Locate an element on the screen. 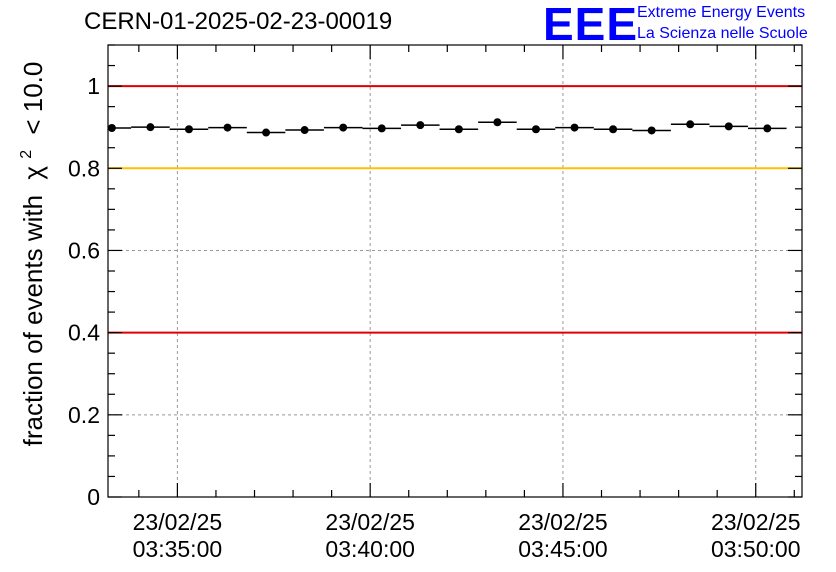  y-axis-label-sup: 2 is located at coordinates (26, 154).